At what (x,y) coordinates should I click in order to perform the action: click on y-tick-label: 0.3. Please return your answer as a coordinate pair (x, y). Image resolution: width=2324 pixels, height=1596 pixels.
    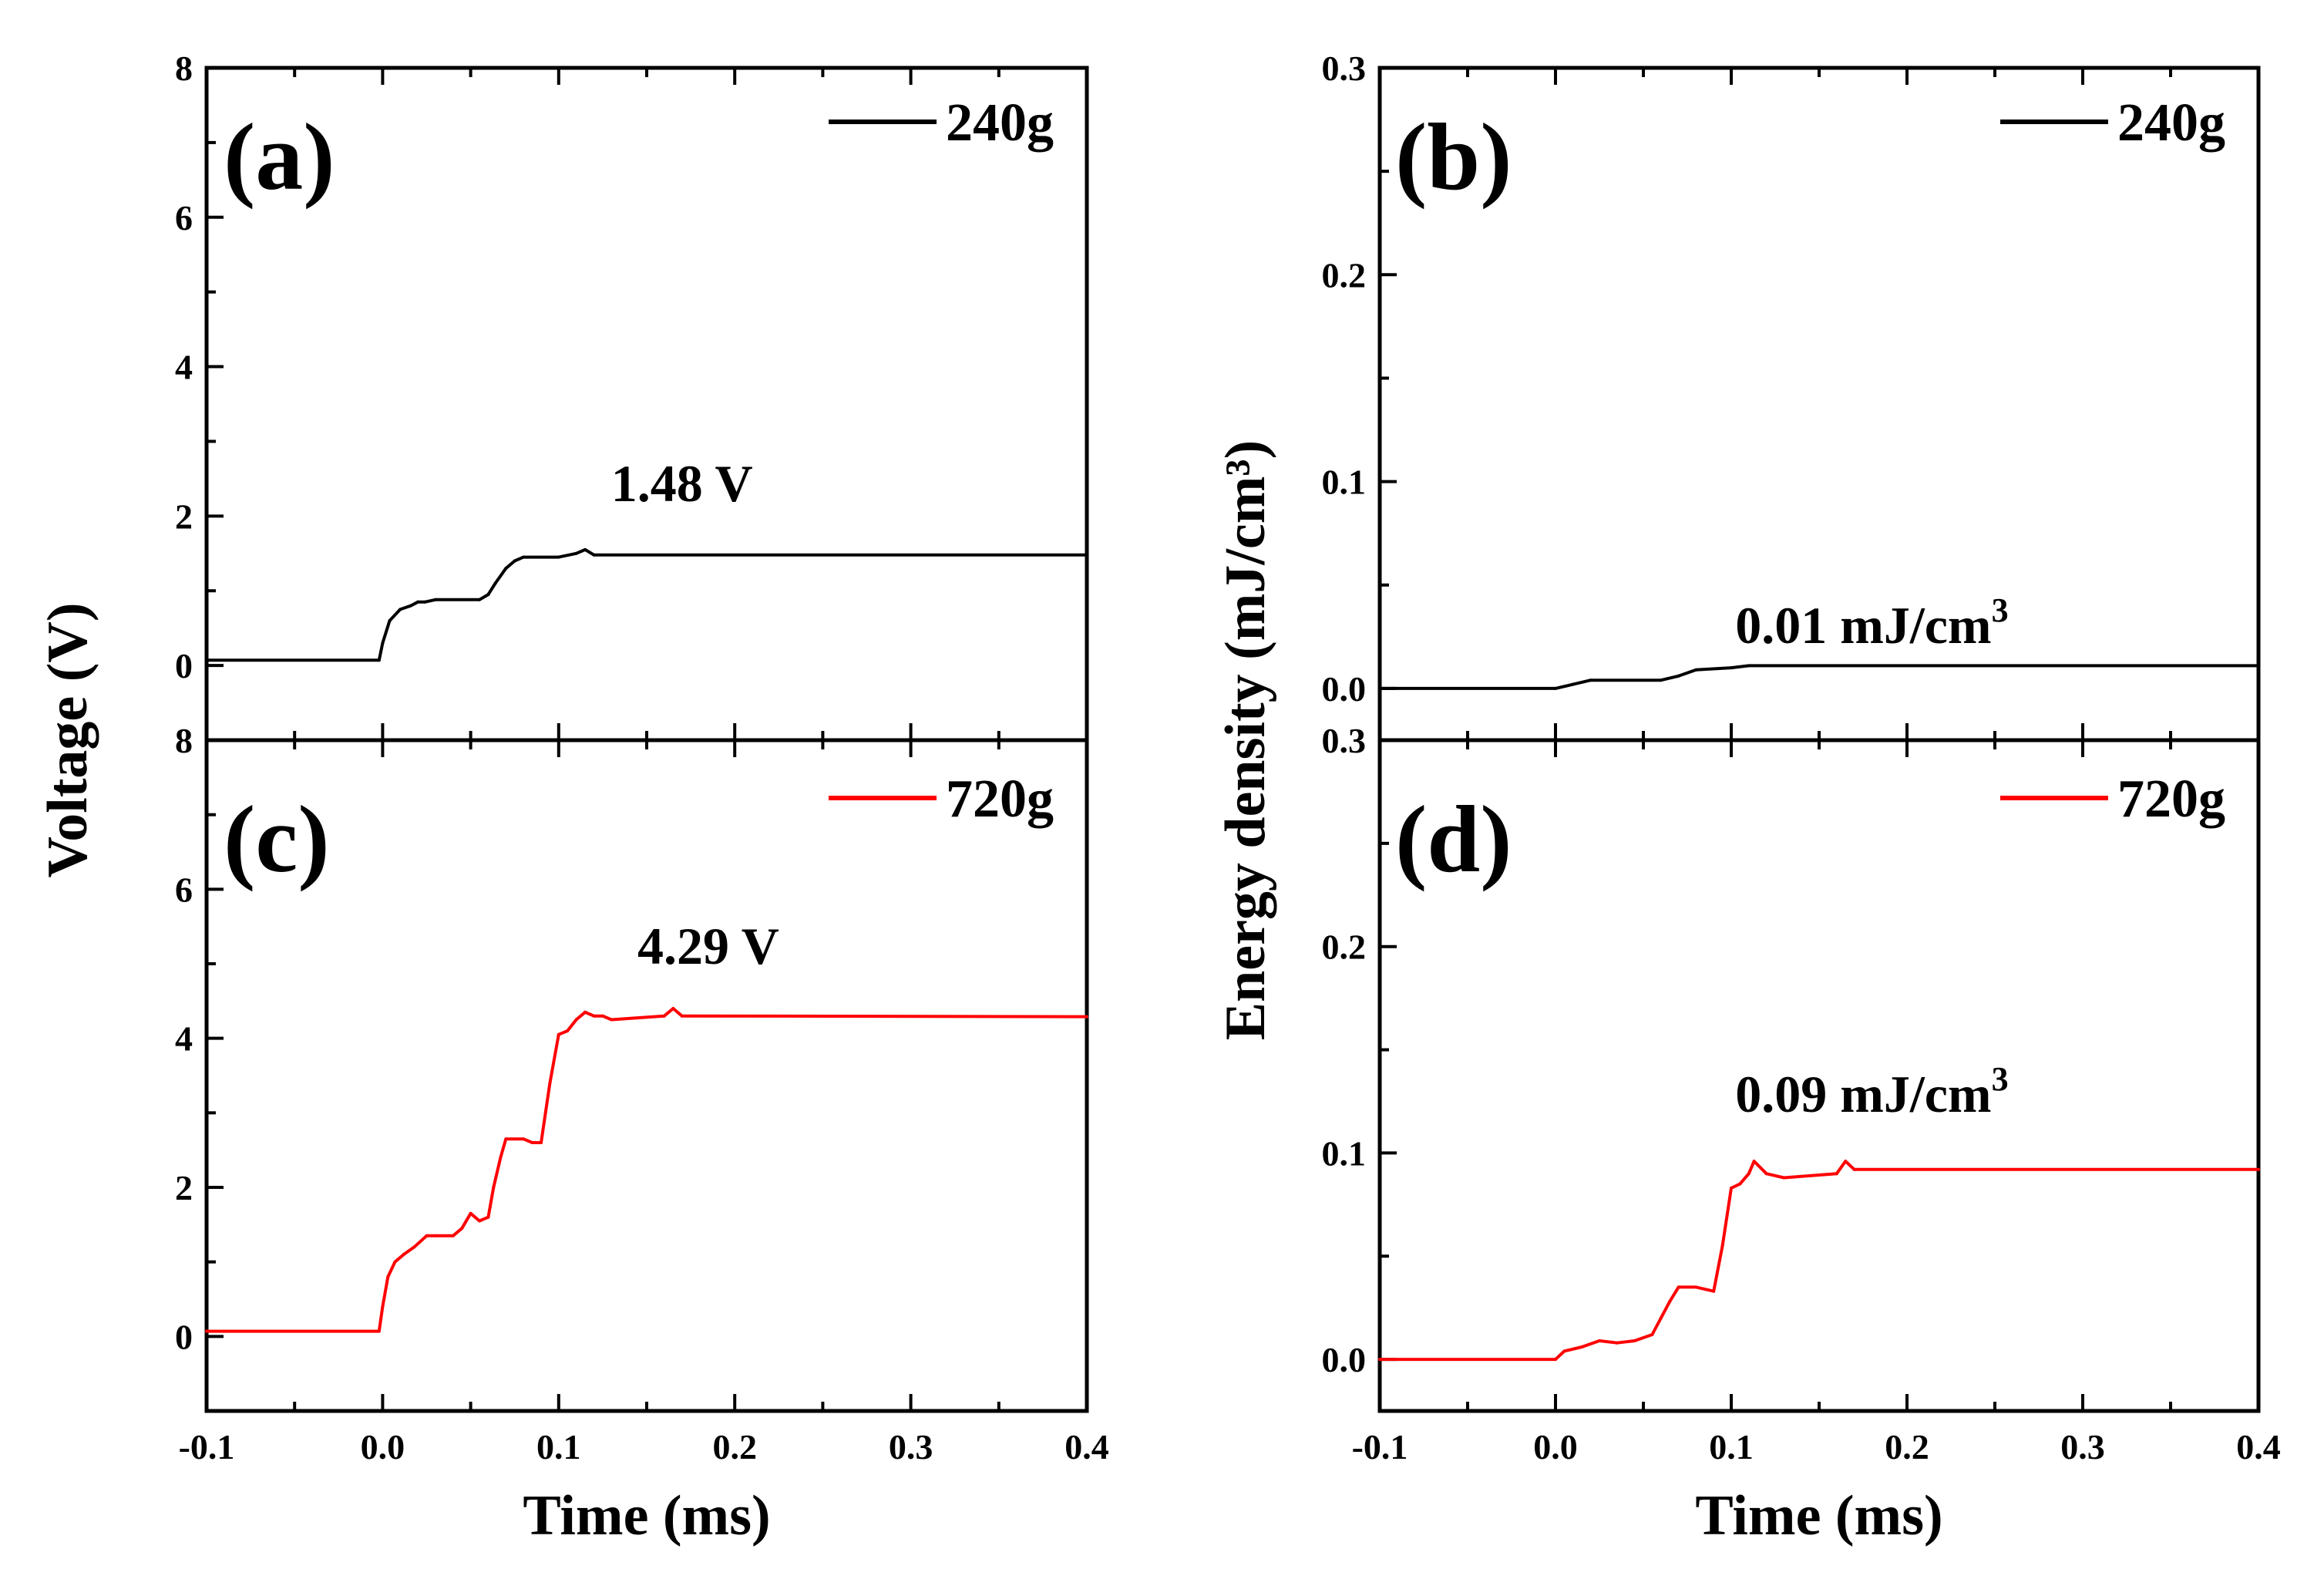
    Looking at the image, I should click on (1344, 69).